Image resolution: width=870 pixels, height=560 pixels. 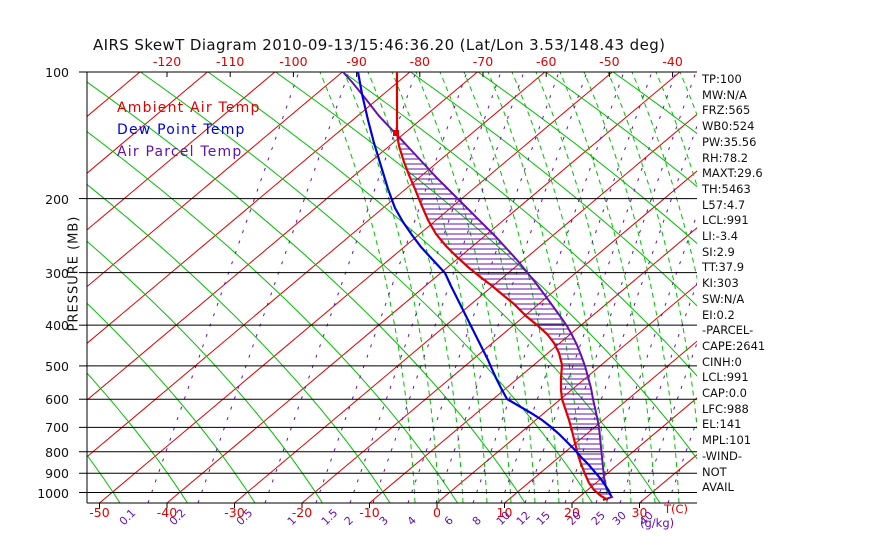 What do you see at coordinates (729, 141) in the screenshot?
I see `stat-item: PW:35.56` at bounding box center [729, 141].